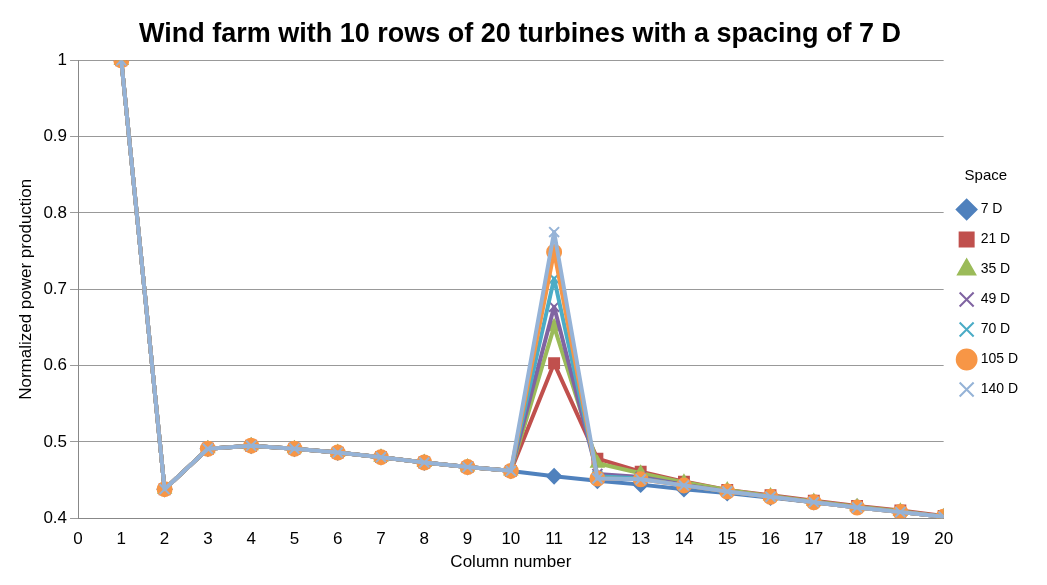 This screenshot has height=585, width=1047. What do you see at coordinates (814, 539) in the screenshot?
I see `x-tick-label: 17` at bounding box center [814, 539].